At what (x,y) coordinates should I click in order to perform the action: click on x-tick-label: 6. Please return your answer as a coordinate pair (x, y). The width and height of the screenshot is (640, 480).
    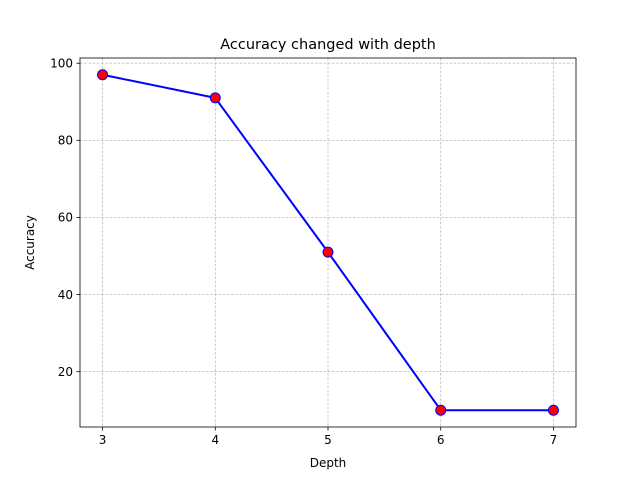
    Looking at the image, I should click on (441, 440).